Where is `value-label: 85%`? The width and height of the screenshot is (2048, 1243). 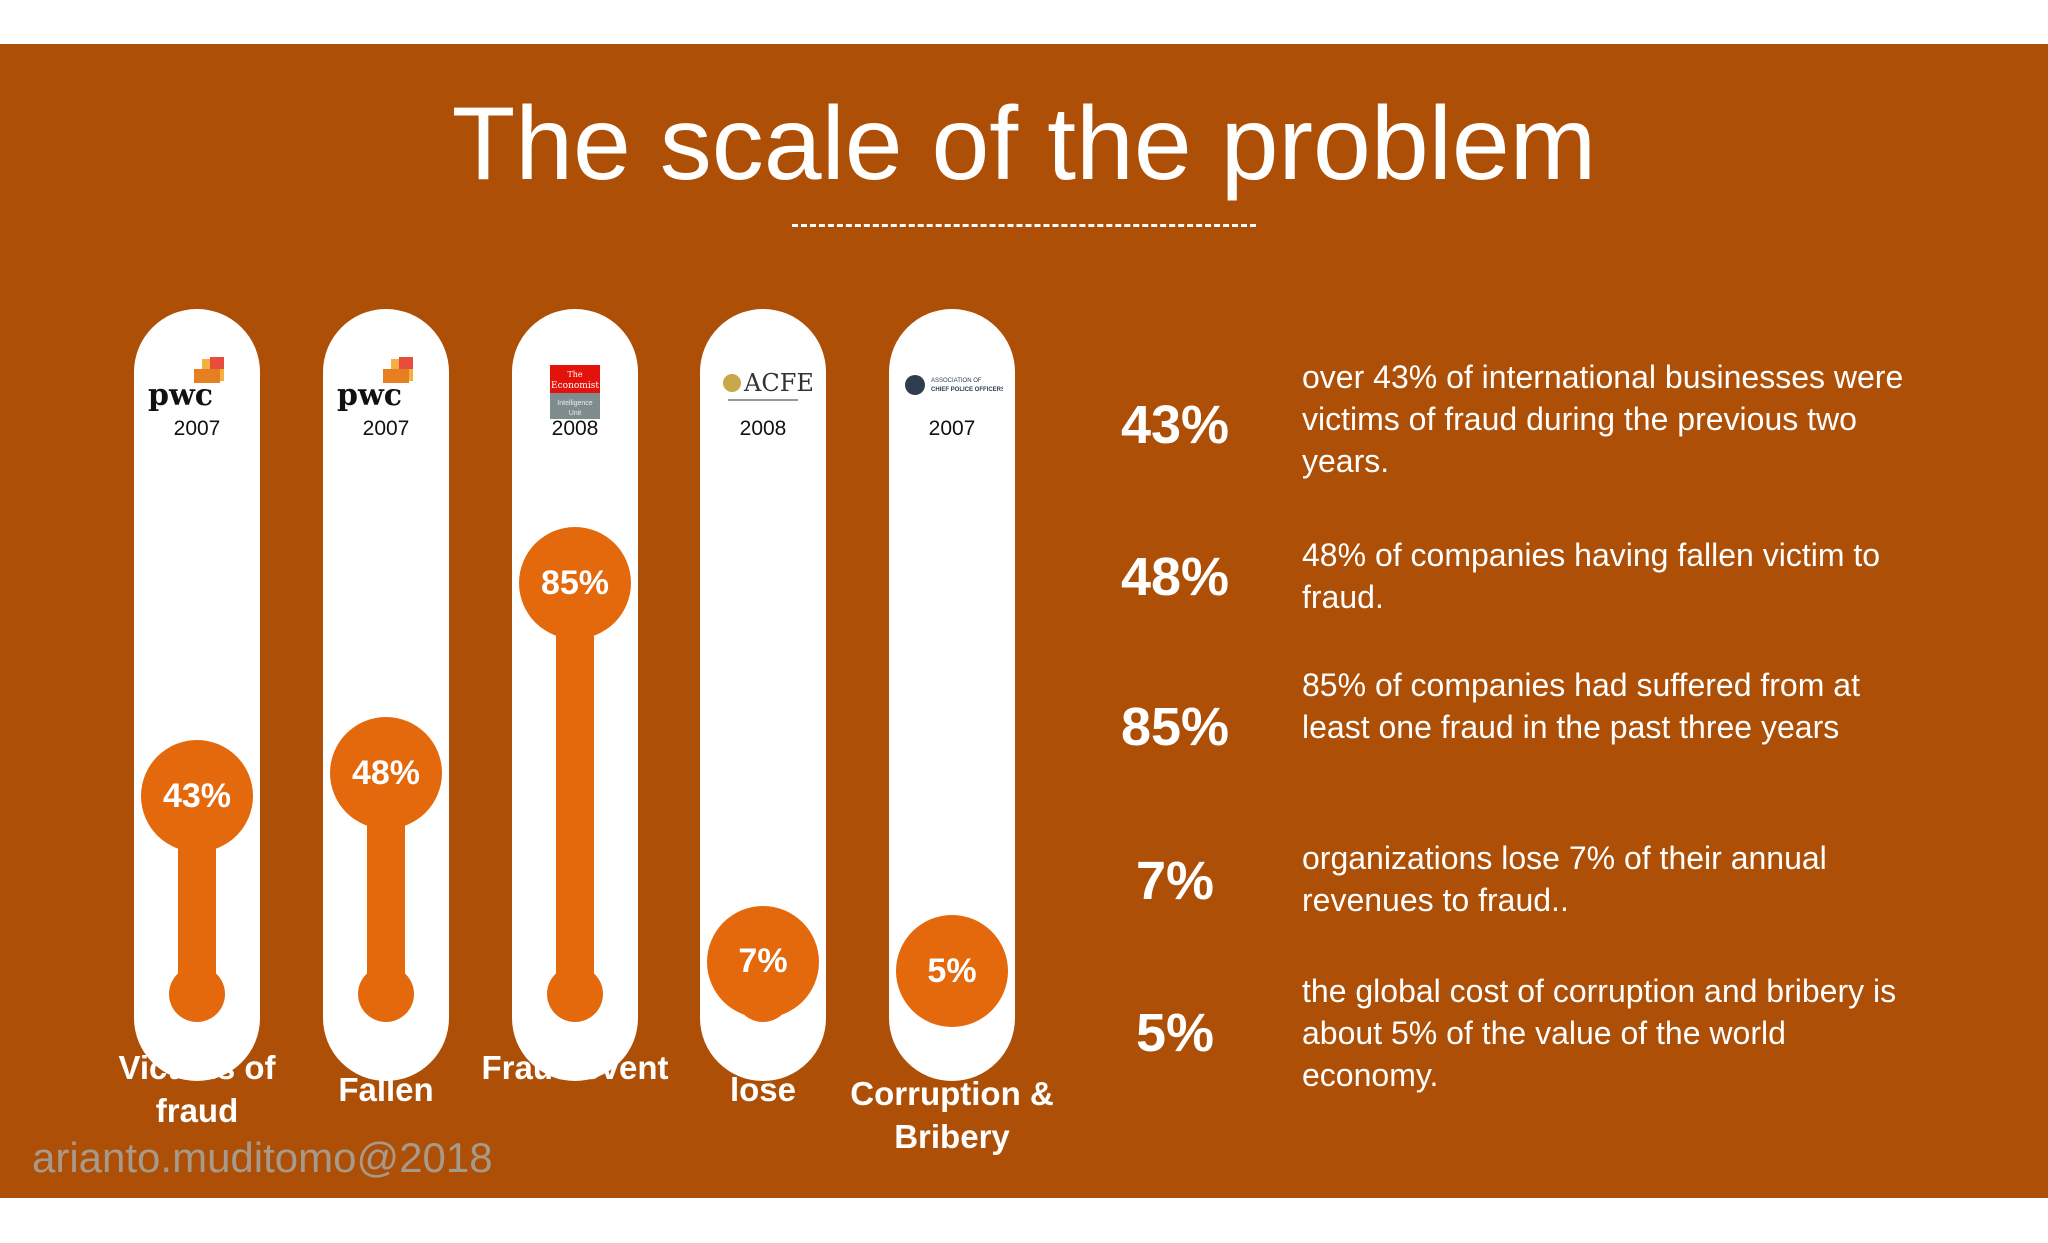
value-label: 85% is located at coordinates (575, 583).